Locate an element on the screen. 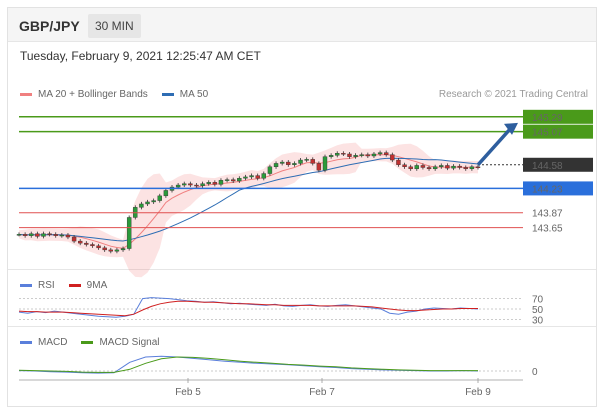 Image resolution: width=604 pixels, height=412 pixels. legend-bollinger: MA 20 + Bollinger Bands is located at coordinates (84, 94).